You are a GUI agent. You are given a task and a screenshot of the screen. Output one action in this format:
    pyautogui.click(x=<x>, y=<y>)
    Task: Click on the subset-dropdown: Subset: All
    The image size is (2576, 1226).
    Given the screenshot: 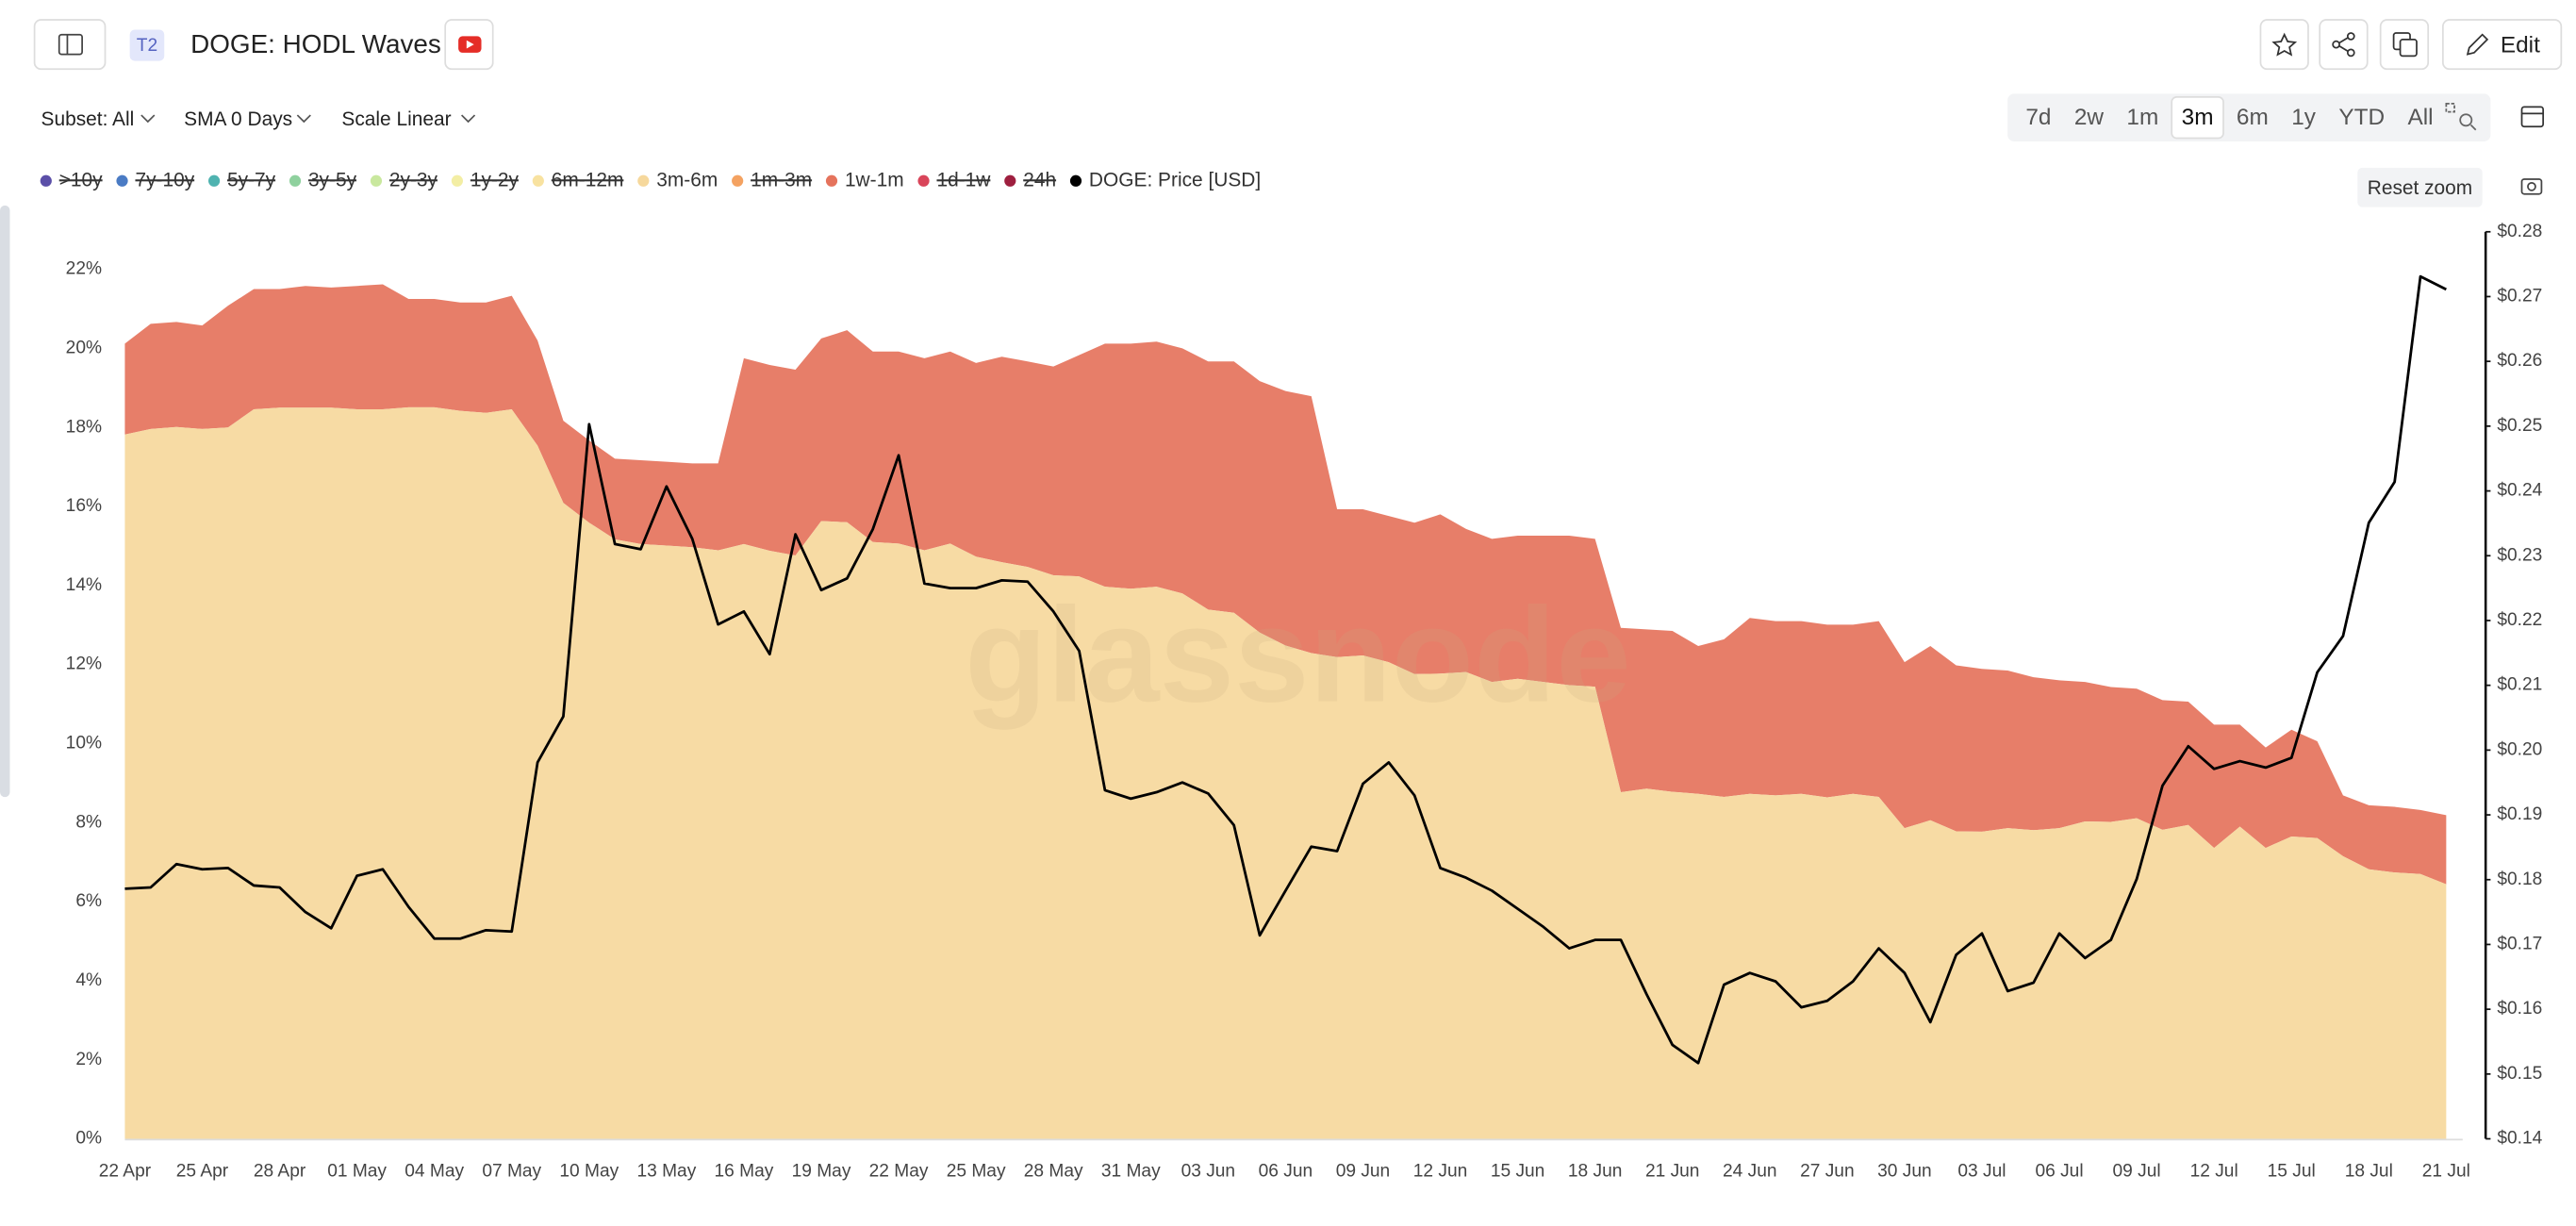 What is the action you would take?
    pyautogui.click(x=98, y=119)
    